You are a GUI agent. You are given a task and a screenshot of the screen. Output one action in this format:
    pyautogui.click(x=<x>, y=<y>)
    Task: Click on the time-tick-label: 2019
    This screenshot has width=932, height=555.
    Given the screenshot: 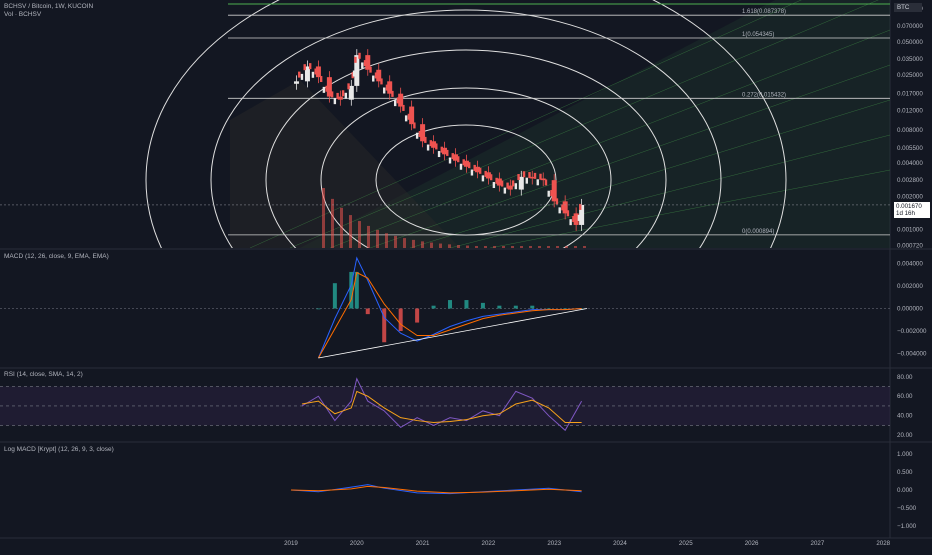 What is the action you would take?
    pyautogui.click(x=291, y=543)
    